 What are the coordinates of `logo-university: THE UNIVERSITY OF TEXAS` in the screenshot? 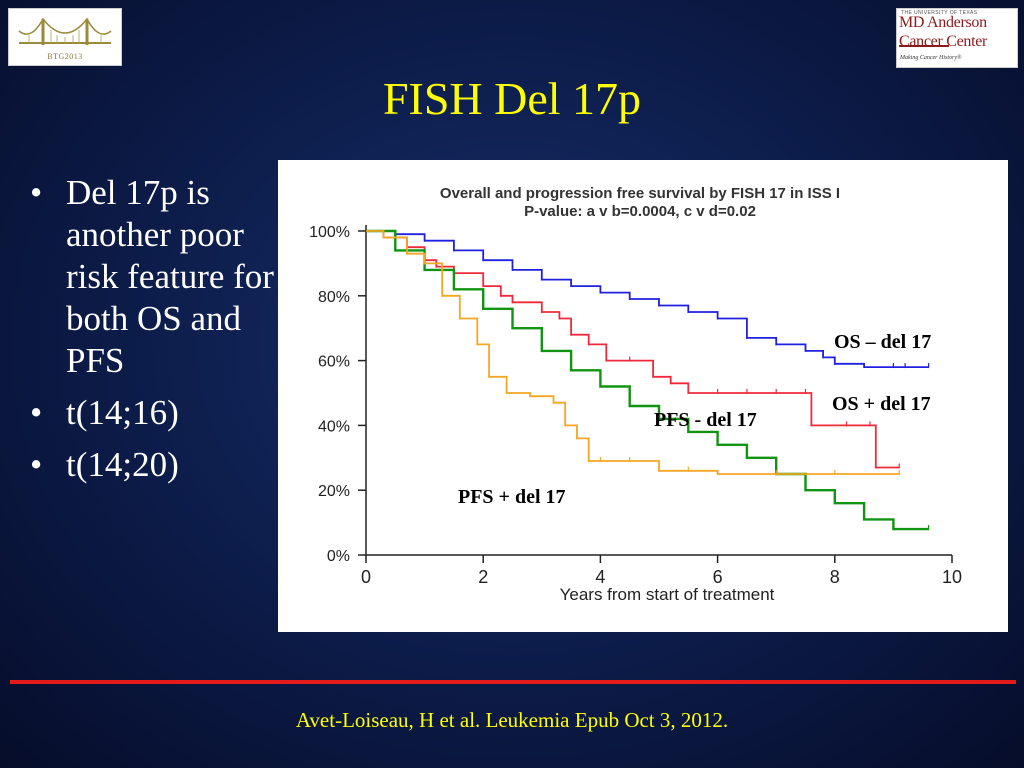 It's located at (939, 13).